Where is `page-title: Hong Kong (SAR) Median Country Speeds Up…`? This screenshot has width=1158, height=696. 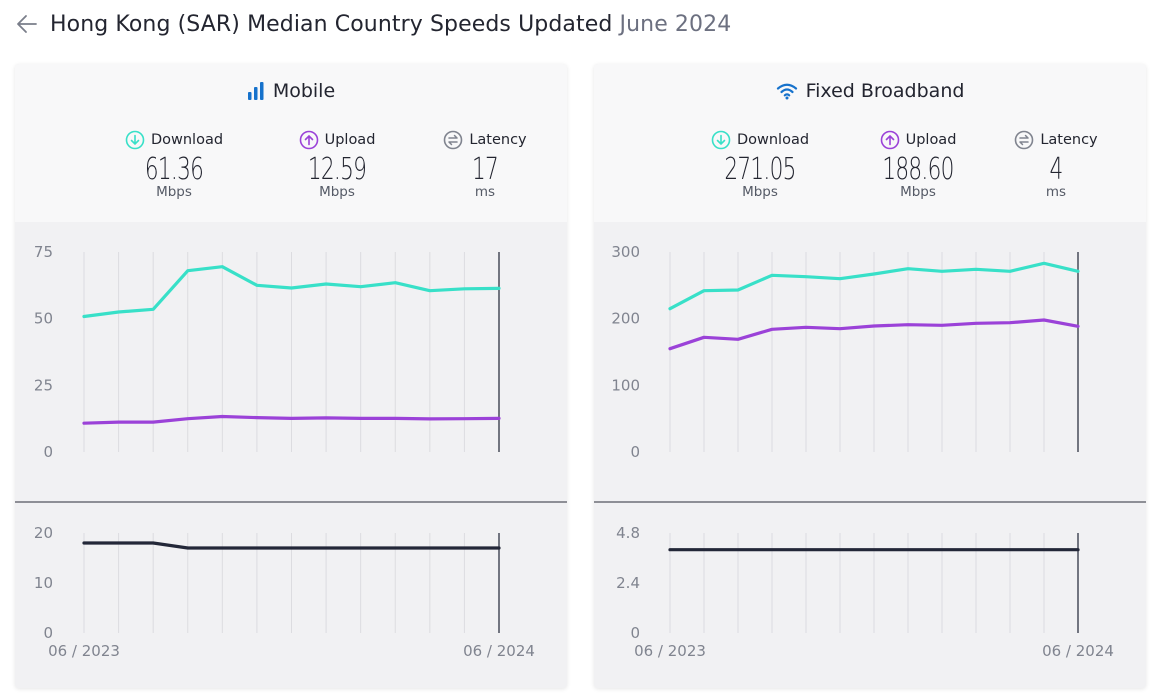
page-title: Hong Kong (SAR) Median Country Speeds Up… is located at coordinates (390, 24).